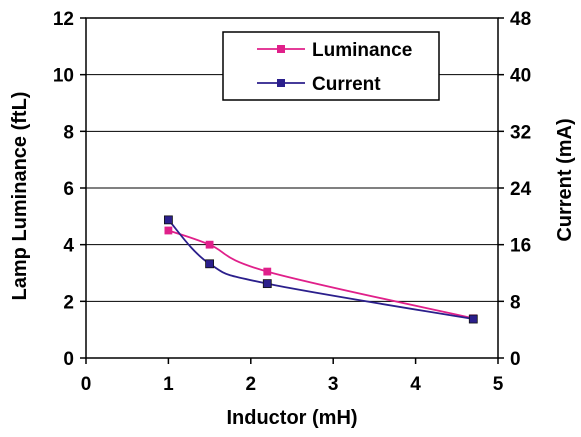 The width and height of the screenshot is (581, 437). What do you see at coordinates (415, 384) in the screenshot?
I see `x-tick-label-4: 4` at bounding box center [415, 384].